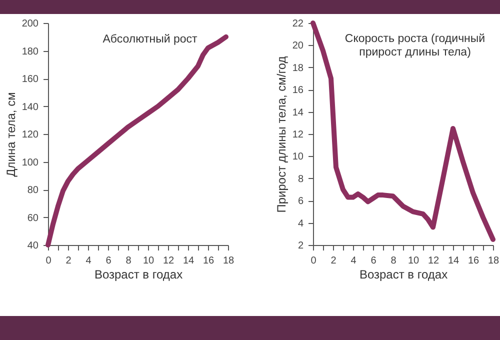 The image size is (500, 340). I want to click on y-tick-label: 6, so click(301, 202).